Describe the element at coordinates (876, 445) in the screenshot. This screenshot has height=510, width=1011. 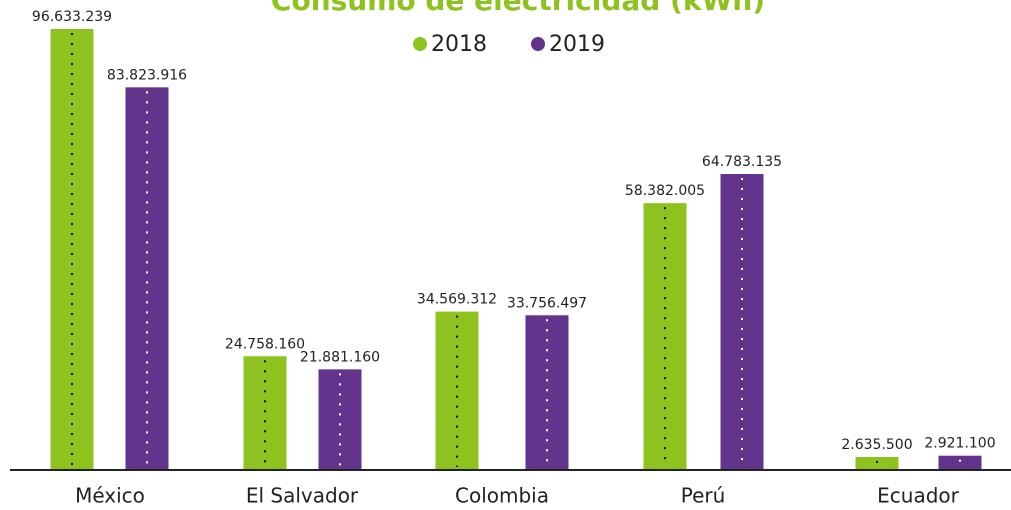
I see `data-label: 2.635.500` at that location.